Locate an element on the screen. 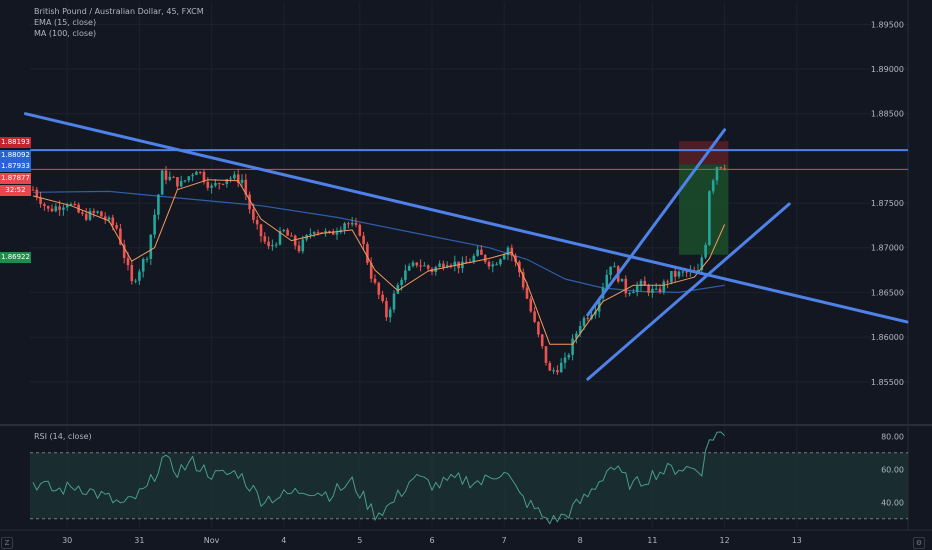  rsi-tick-label: 80.00 is located at coordinates (892, 436).